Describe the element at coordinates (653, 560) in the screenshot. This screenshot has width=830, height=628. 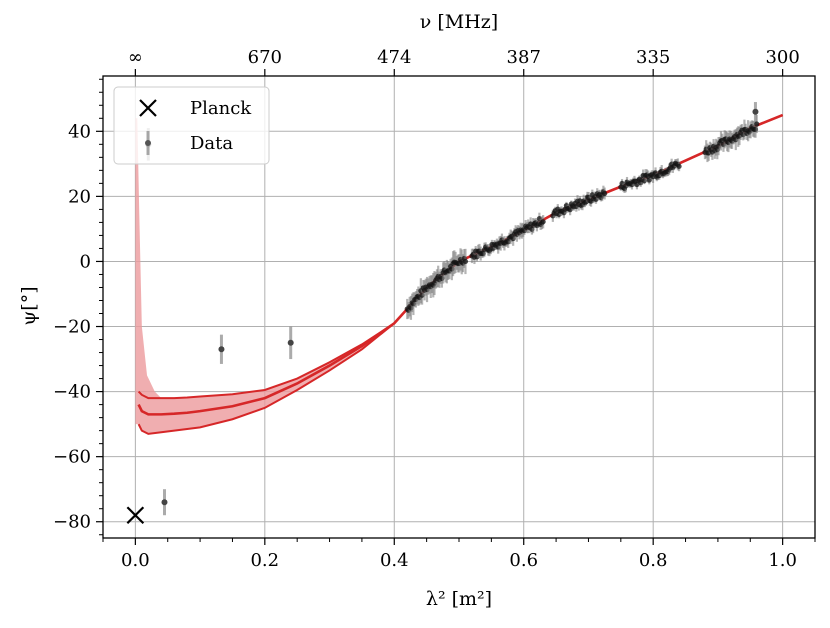
I see `x-tick-label: 0.8` at that location.